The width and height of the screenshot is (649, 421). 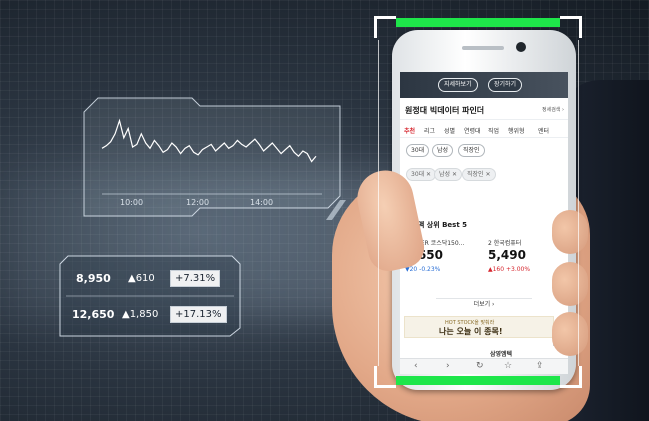 I want to click on menu-item: 직업, so click(x=494, y=131).